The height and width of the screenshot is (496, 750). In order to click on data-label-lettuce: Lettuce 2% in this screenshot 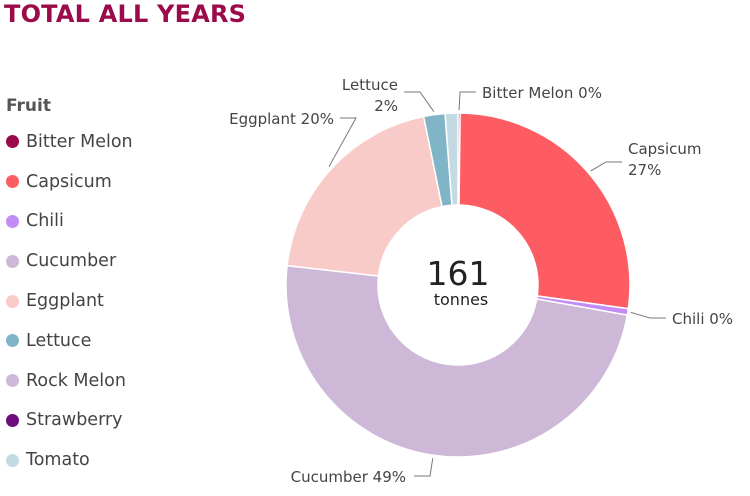, I will do `click(370, 95)`.